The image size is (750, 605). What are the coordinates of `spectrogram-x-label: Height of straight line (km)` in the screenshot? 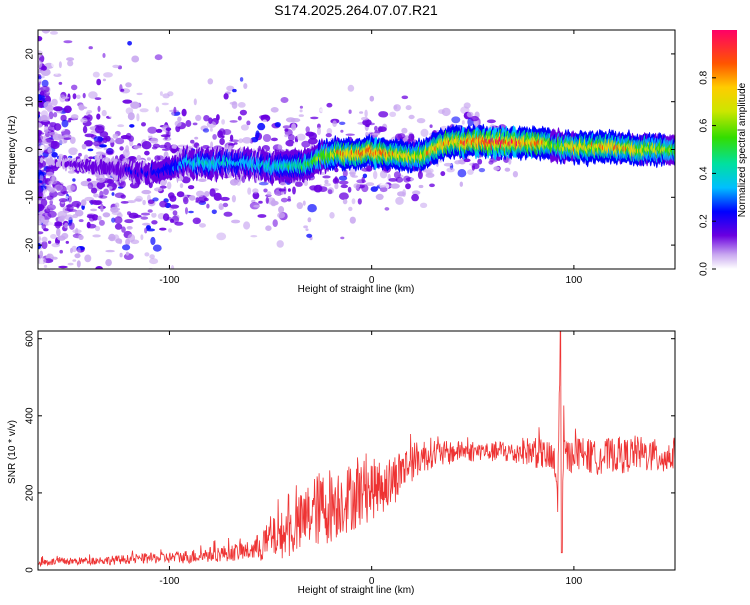 It's located at (356, 289).